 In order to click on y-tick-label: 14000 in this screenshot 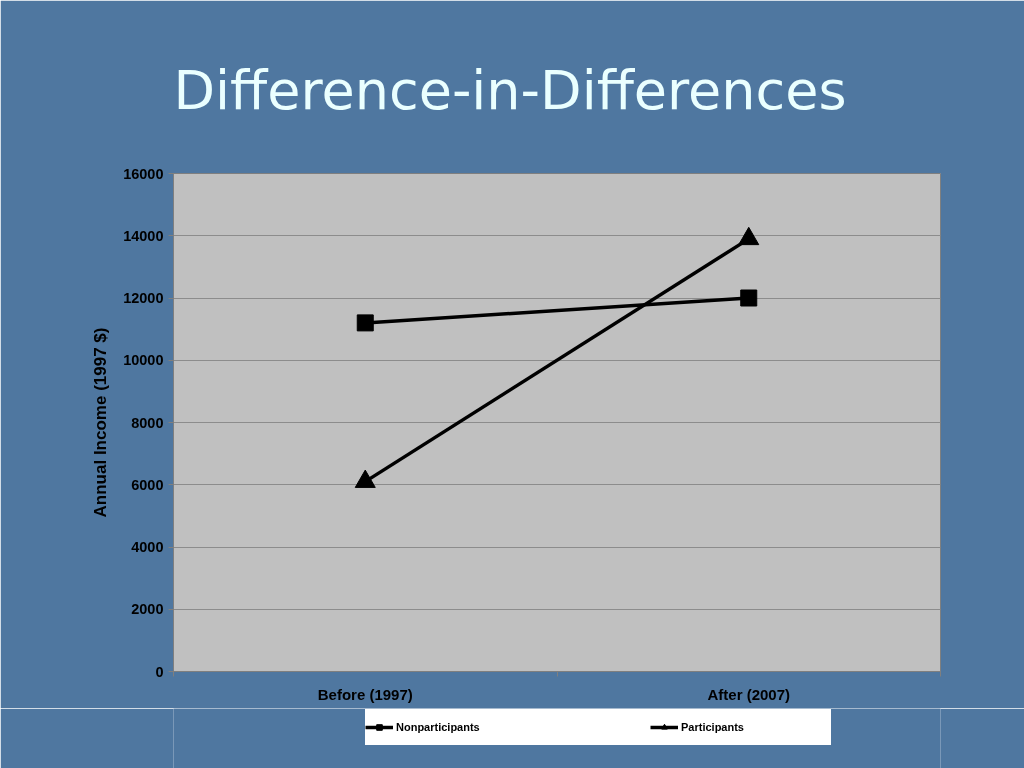, I will do `click(143, 235)`.